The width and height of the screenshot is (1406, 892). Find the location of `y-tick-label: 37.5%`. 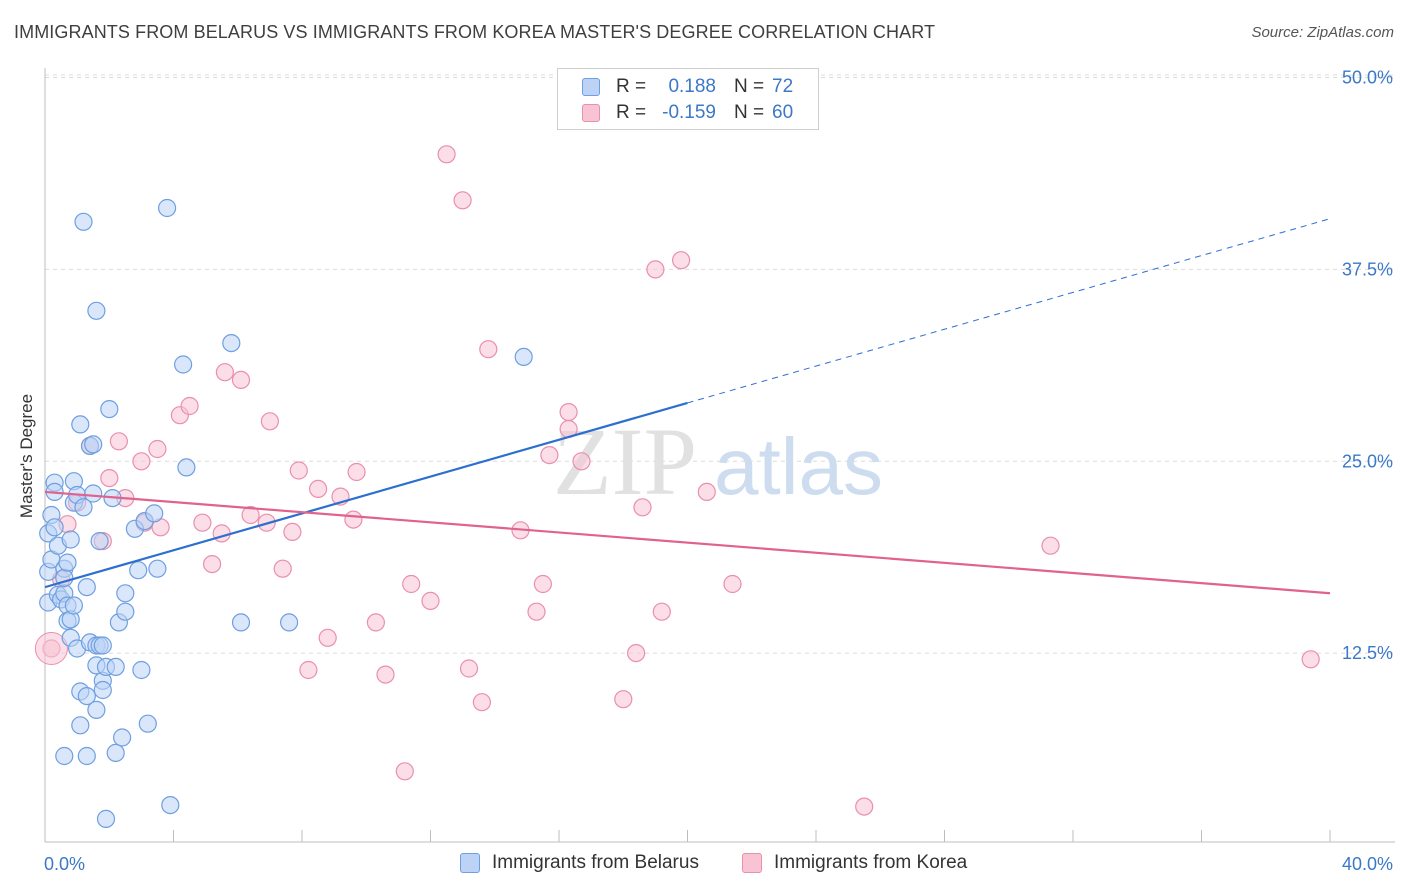

y-tick-label: 37.5% is located at coordinates (1367, 269).